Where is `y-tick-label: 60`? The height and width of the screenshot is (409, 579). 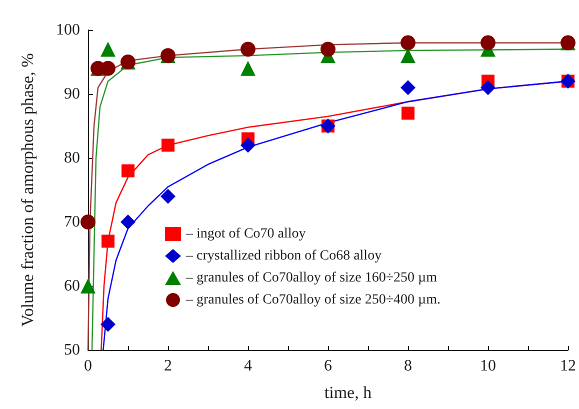 y-tick-label: 60 is located at coordinates (72, 286).